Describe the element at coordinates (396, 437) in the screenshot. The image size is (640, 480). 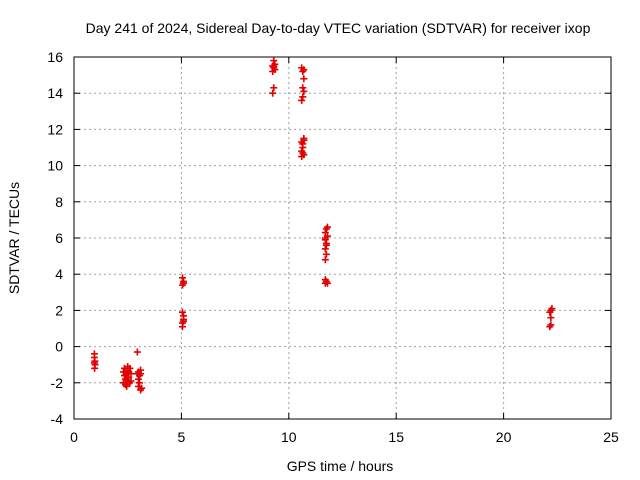
I see `x-tick-label: 15` at that location.